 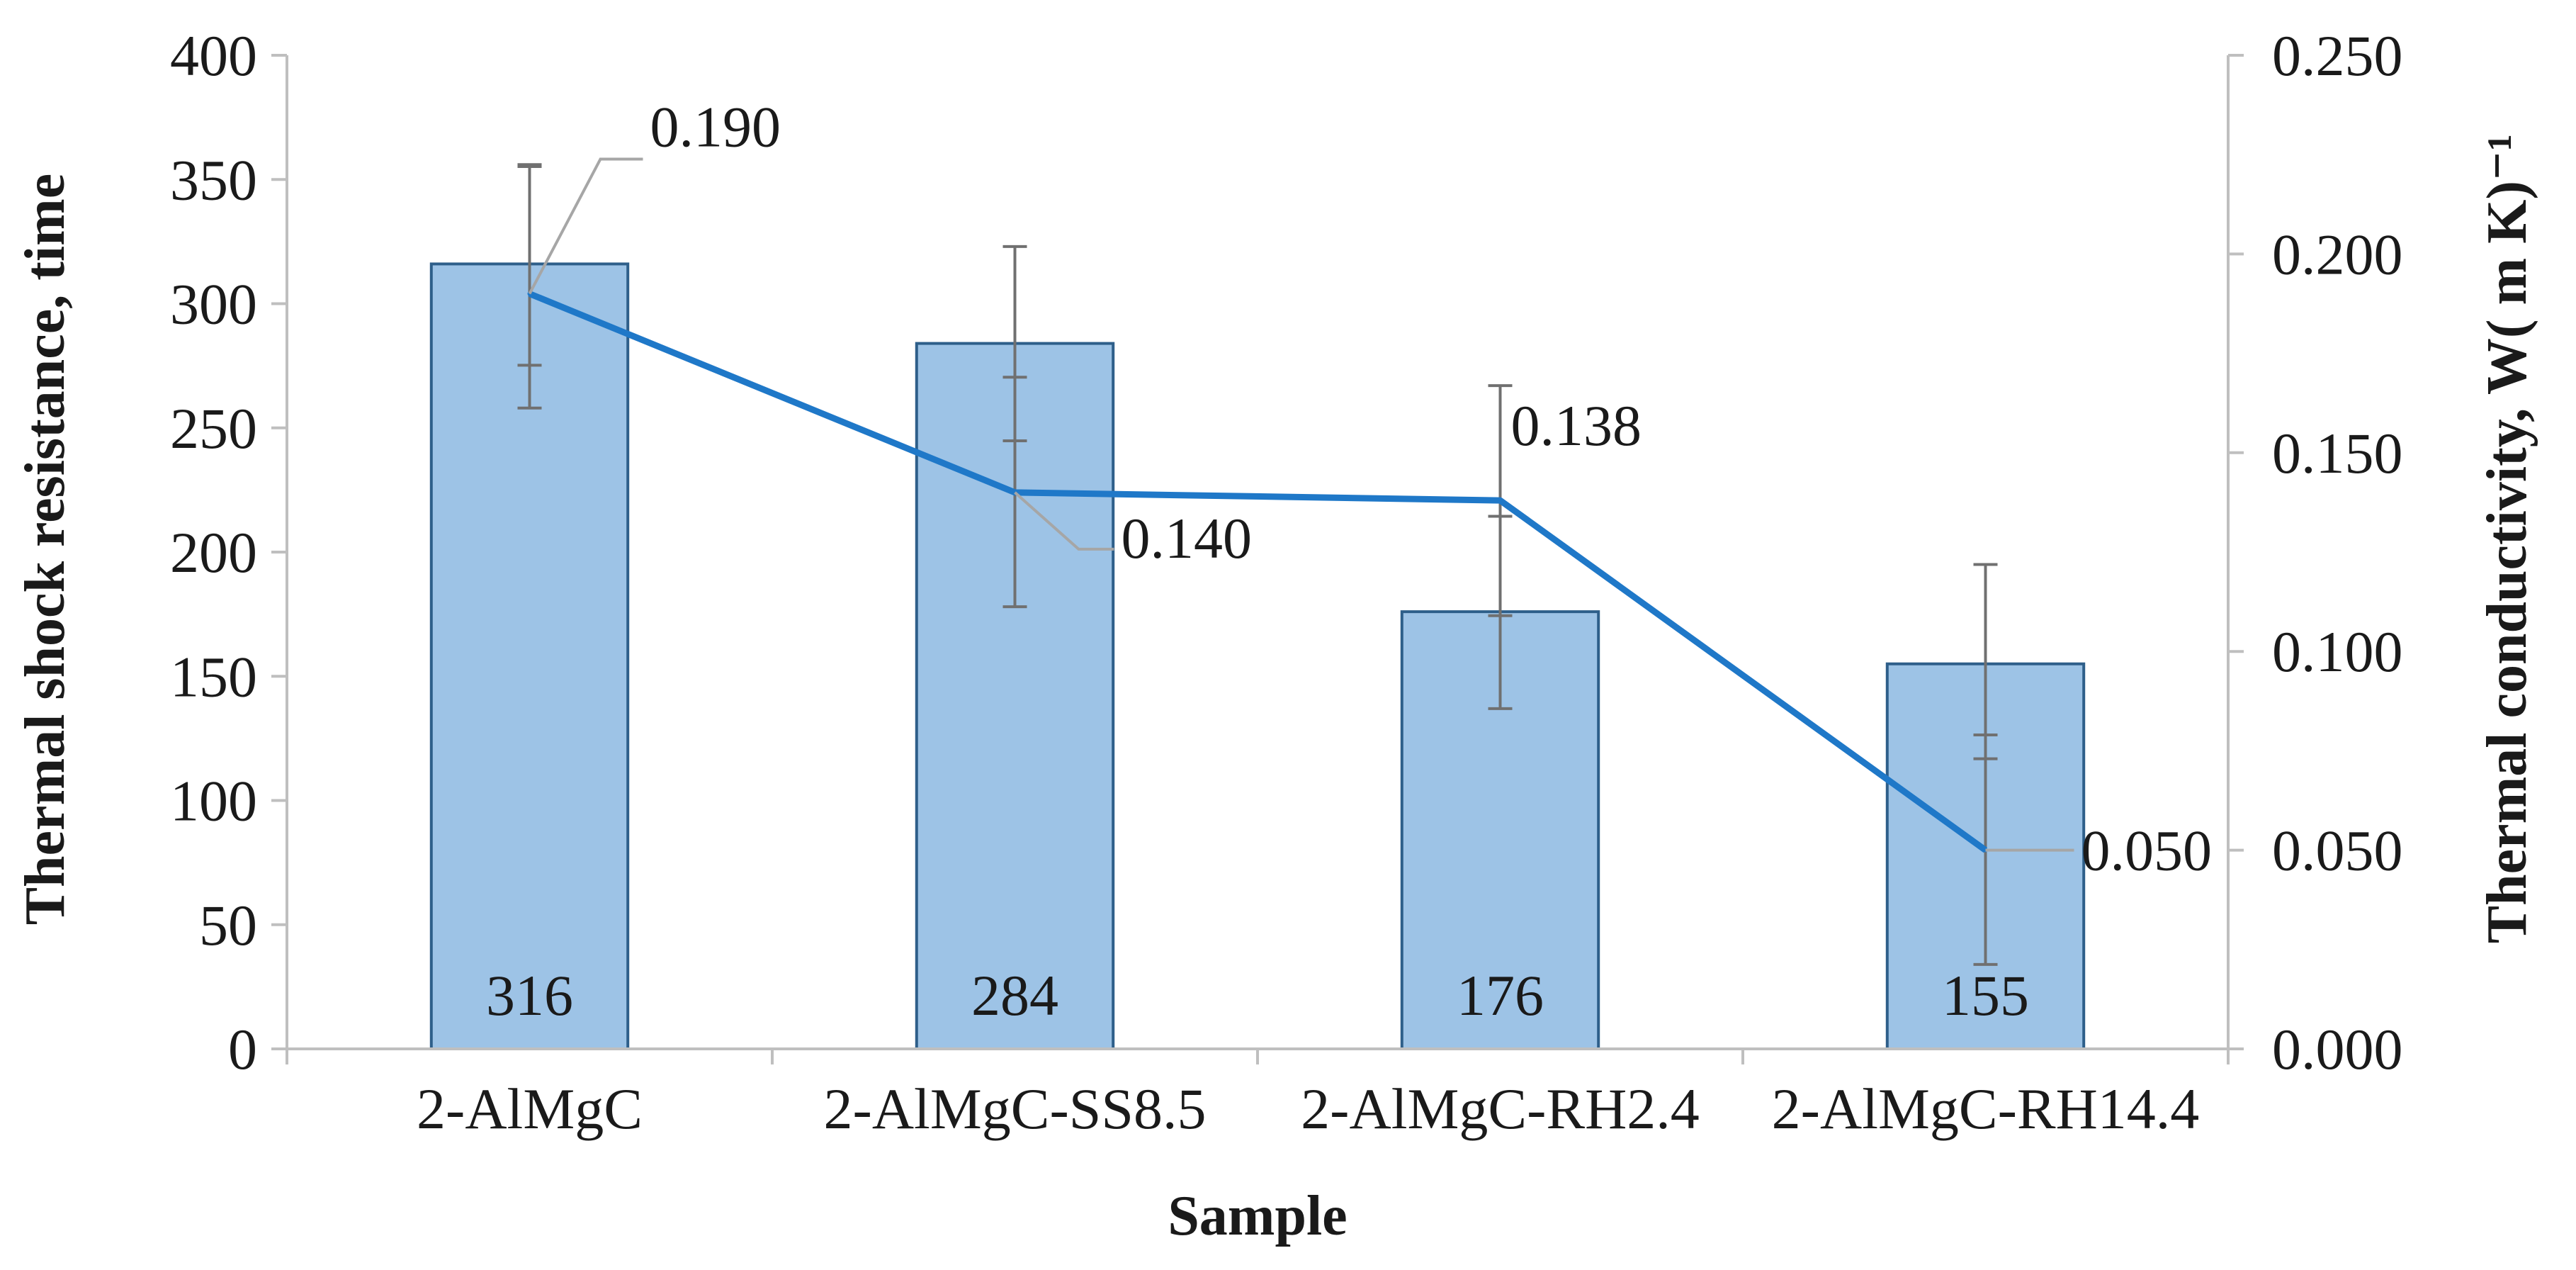 What do you see at coordinates (1986, 1109) in the screenshot?
I see `x-tick-label: 2-AlMgC-RH14.4` at bounding box center [1986, 1109].